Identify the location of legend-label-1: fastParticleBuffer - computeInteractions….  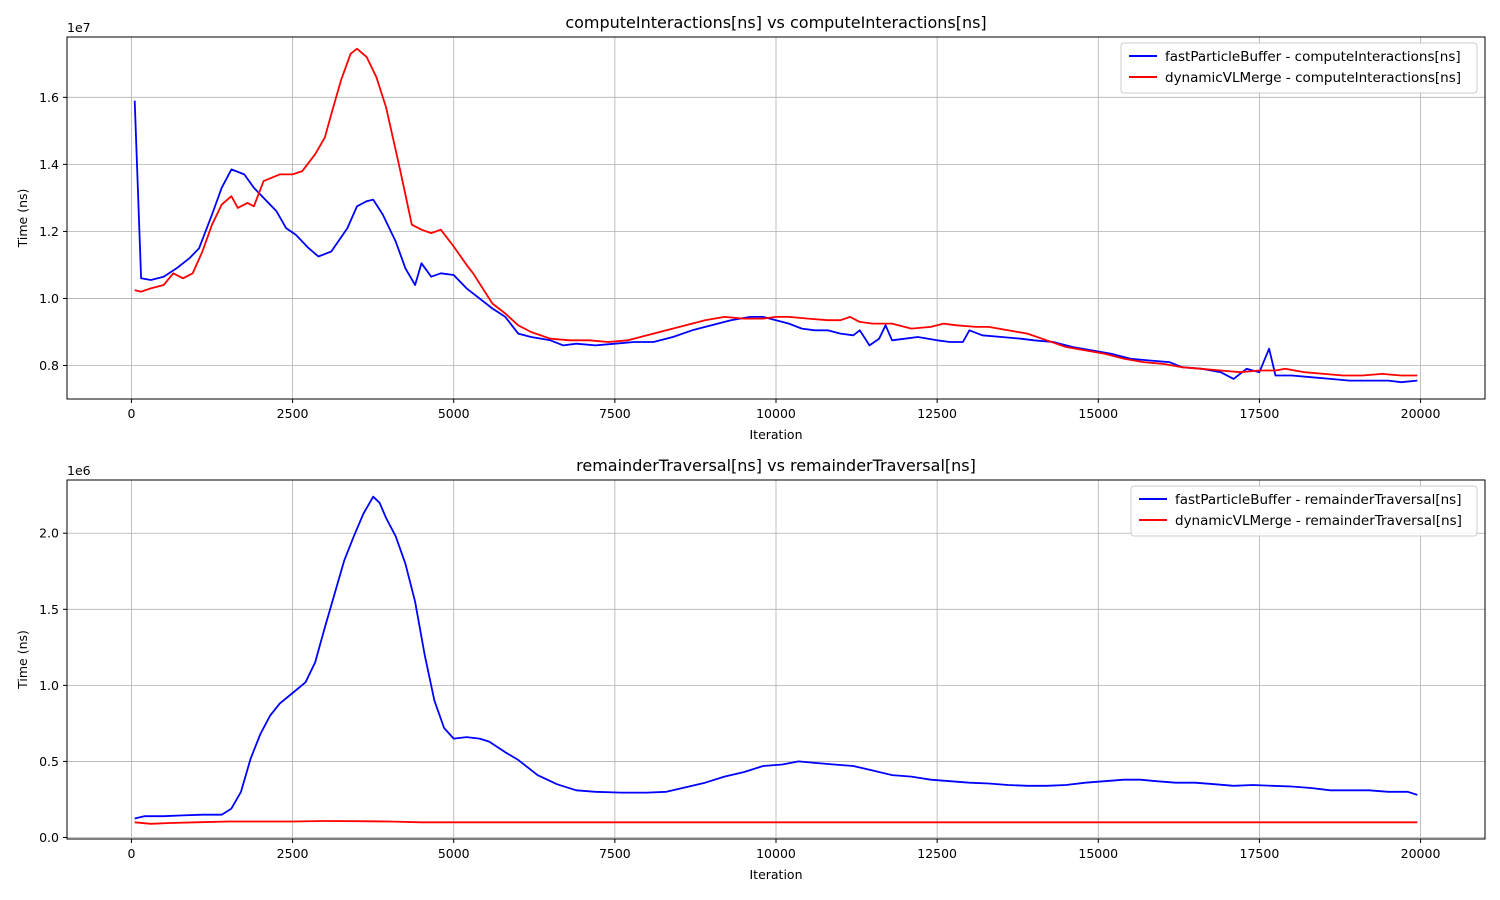
(1313, 57).